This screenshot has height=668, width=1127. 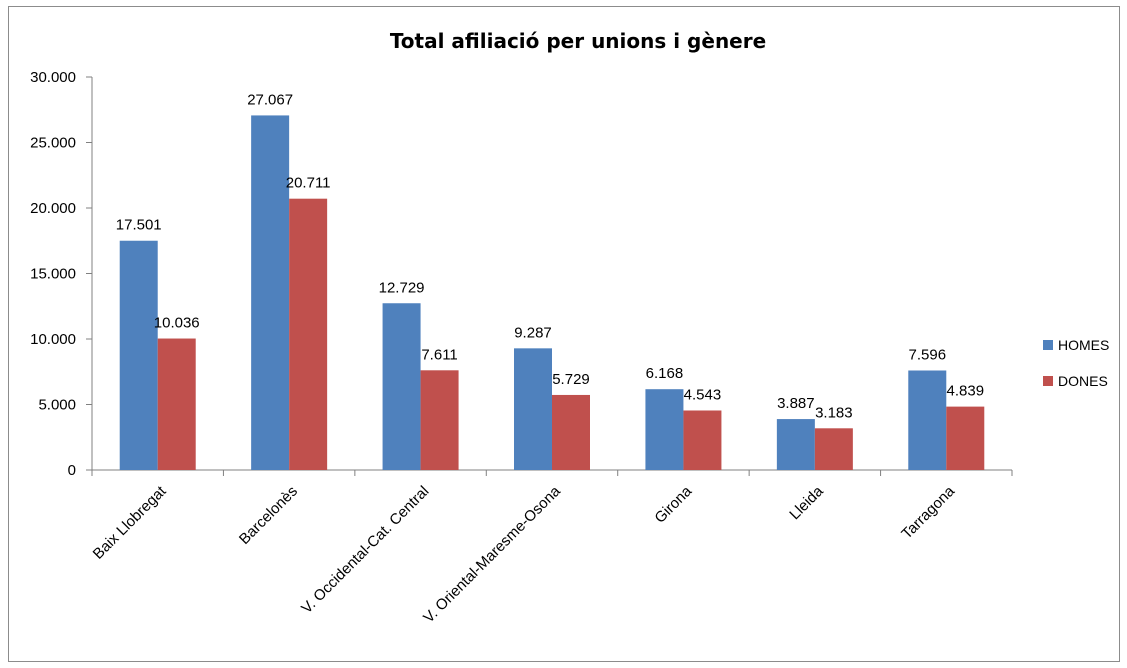 I want to click on data-label: 9.287, so click(x=533, y=332).